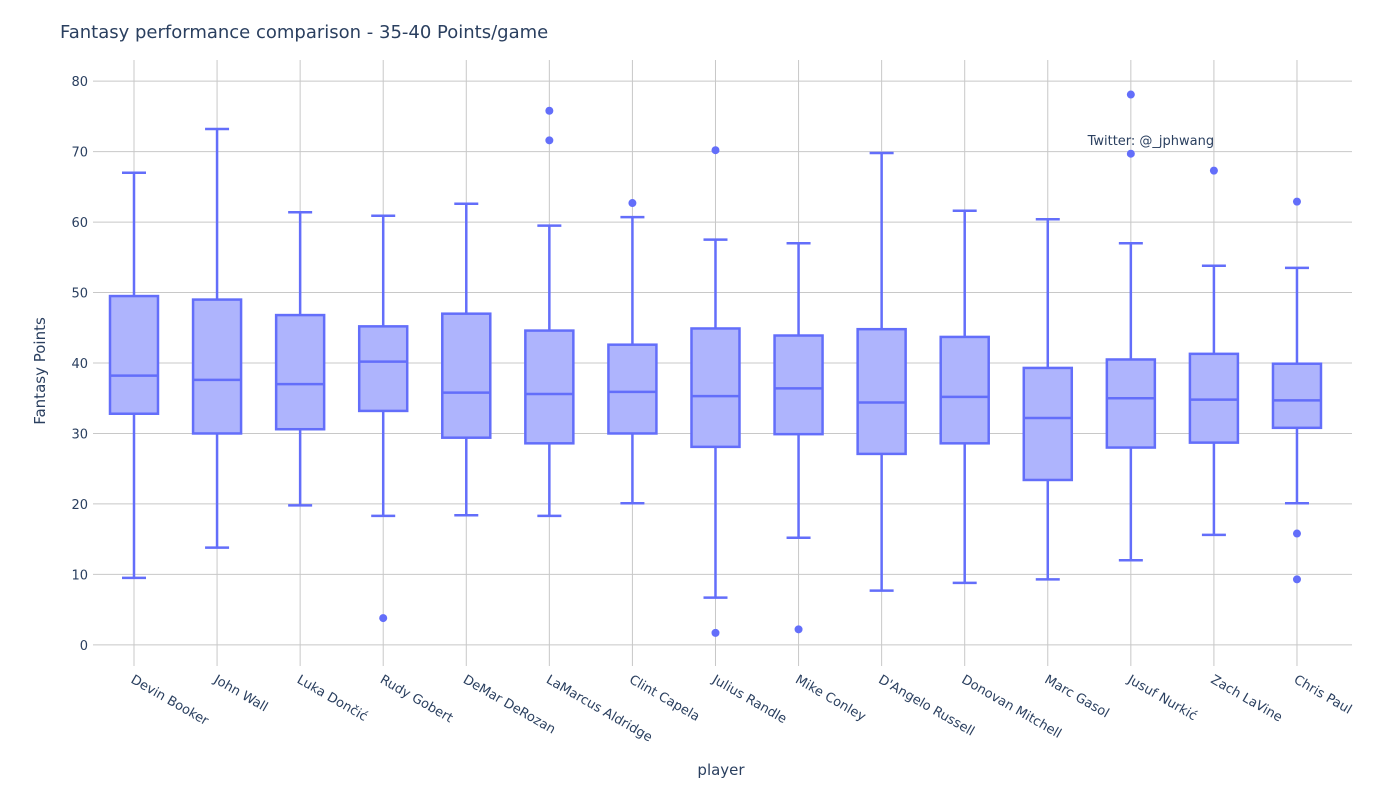  What do you see at coordinates (721, 770) in the screenshot?
I see `x-axis-title: player` at bounding box center [721, 770].